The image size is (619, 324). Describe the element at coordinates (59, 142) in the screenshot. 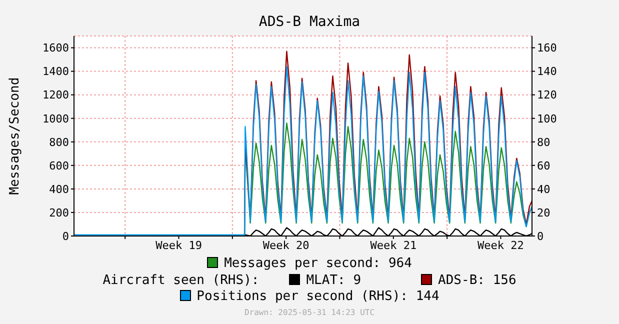

I see `y-tick-label: 800` at that location.